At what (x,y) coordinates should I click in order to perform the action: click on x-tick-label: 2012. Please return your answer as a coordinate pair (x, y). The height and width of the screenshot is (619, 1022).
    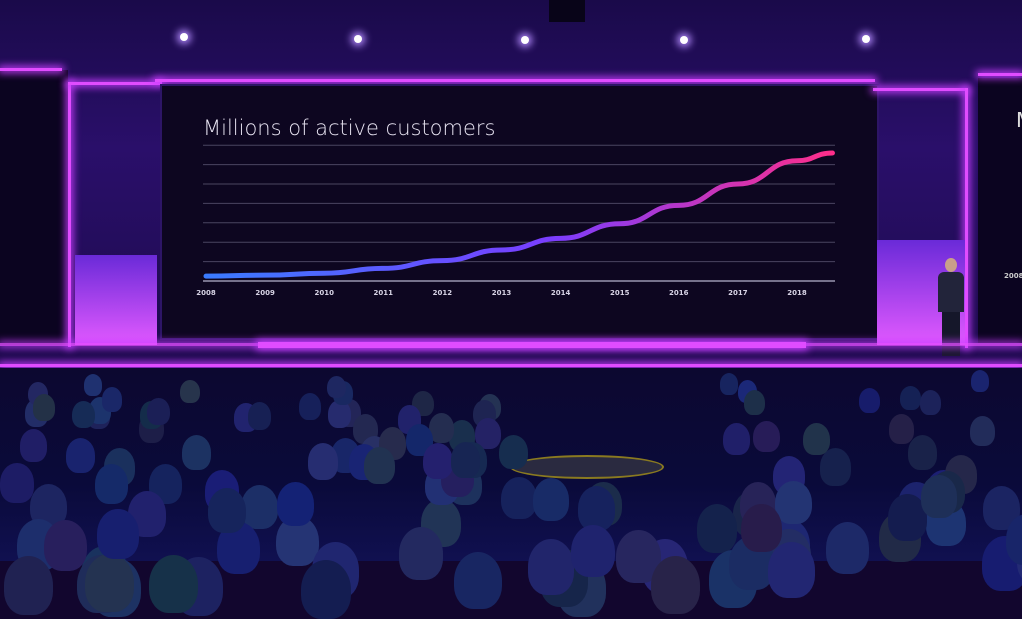
    Looking at the image, I should click on (443, 293).